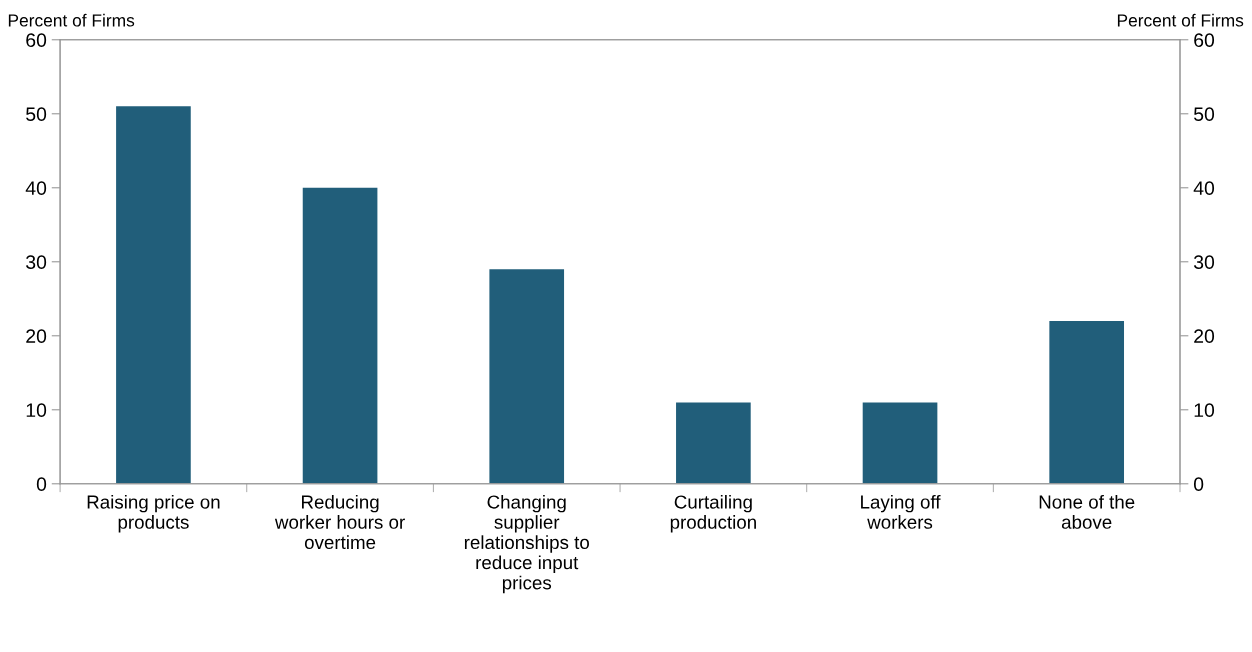 The height and width of the screenshot is (652, 1252). Describe the element at coordinates (1087, 511) in the screenshot. I see `x-tick-label: None of the above` at that location.